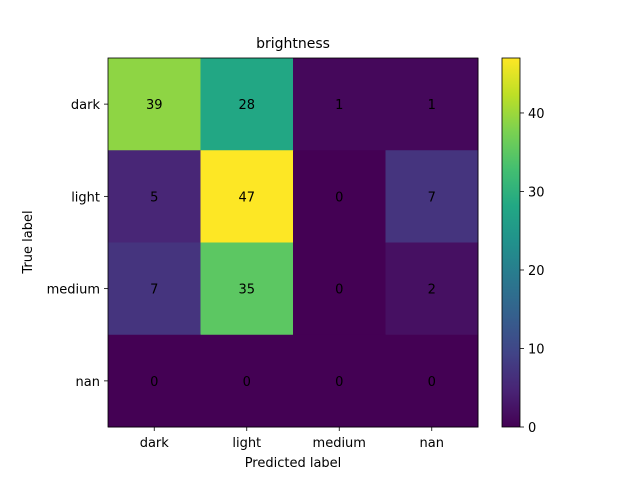 Image resolution: width=640 pixels, height=480 pixels. I want to click on cell-value-label: 5, so click(154, 197).